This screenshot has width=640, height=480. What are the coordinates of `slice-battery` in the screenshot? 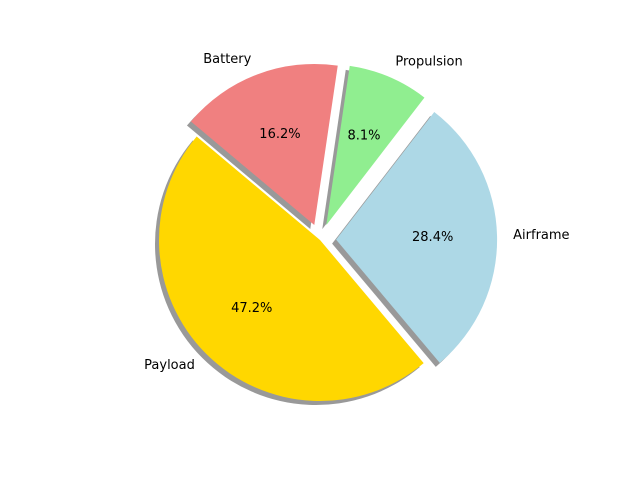 It's located at (264, 144).